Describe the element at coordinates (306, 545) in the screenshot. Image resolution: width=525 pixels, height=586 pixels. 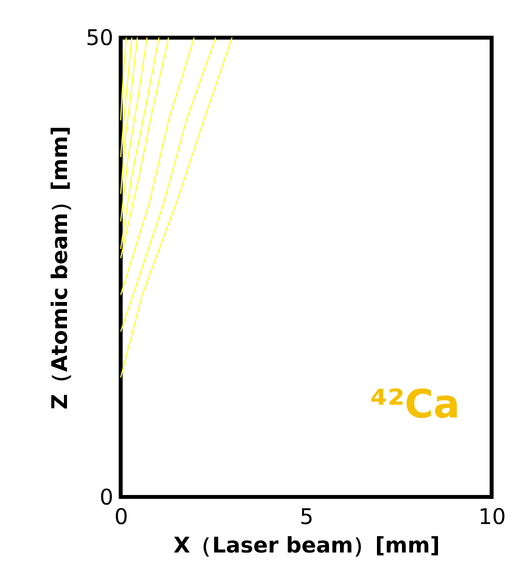
I see `x-axis-title: X（Laser beam）[mm]` at that location.